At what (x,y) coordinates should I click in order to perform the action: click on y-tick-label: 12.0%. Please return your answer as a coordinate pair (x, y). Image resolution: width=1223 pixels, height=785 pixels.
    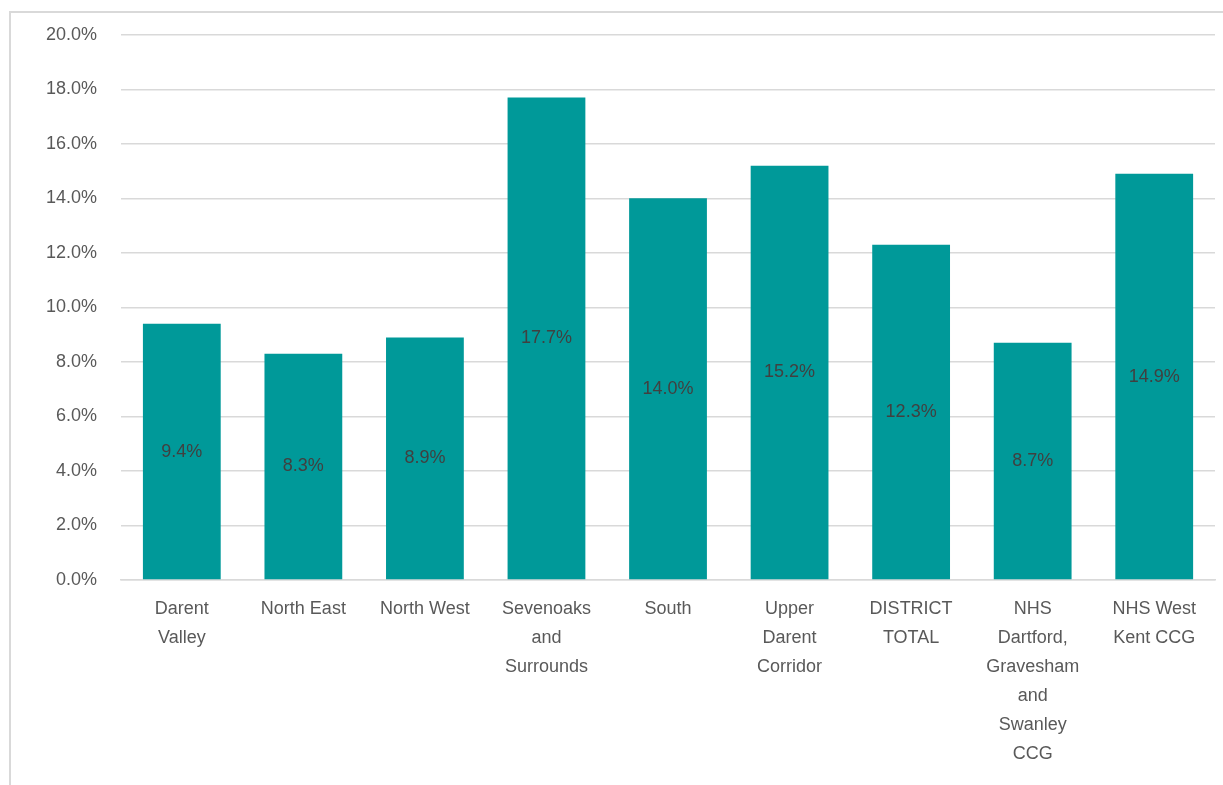
    Looking at the image, I should click on (71, 251).